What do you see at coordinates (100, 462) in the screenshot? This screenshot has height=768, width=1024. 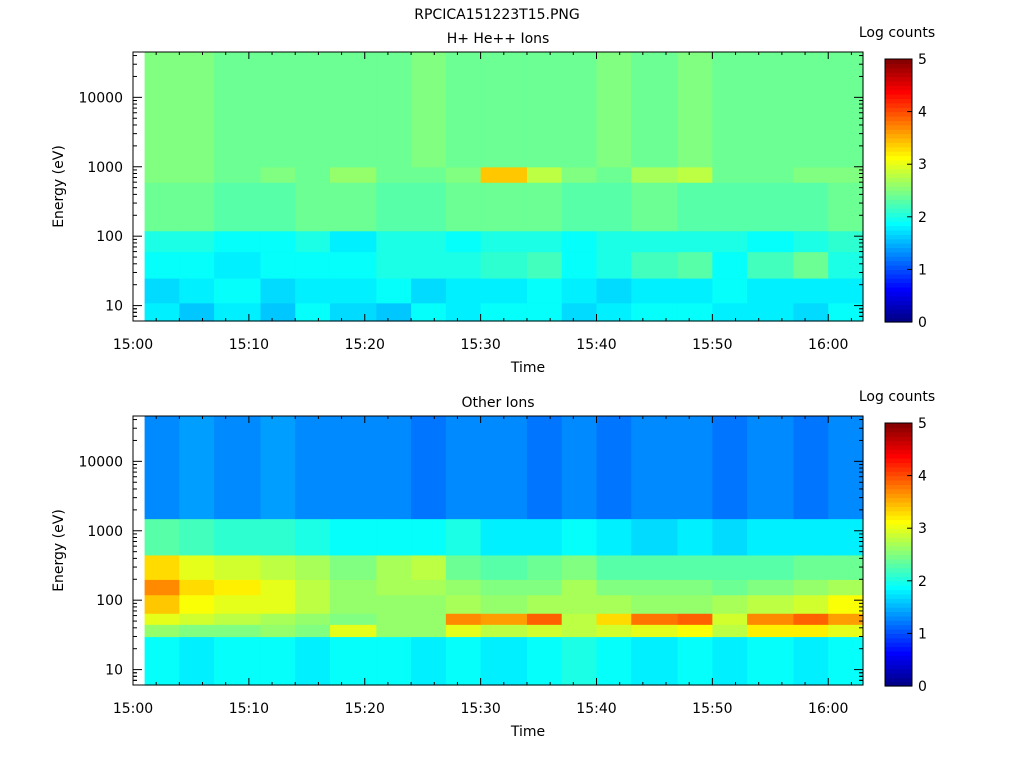 I see `y-tick-label: 10000` at bounding box center [100, 462].